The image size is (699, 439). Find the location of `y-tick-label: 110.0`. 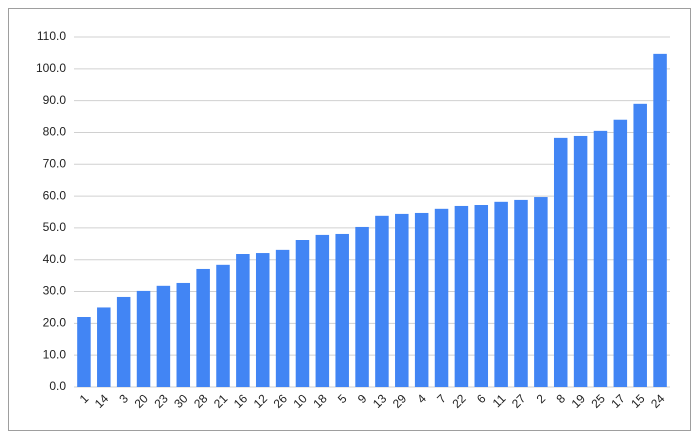

y-tick-label: 110.0 is located at coordinates (51, 36).